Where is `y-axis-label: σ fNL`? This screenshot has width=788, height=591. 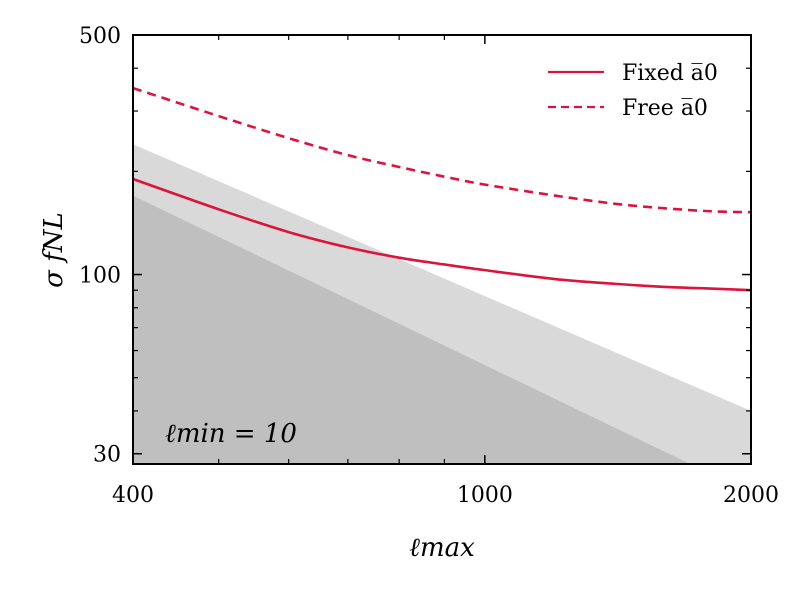 y-axis-label: σ fNL is located at coordinates (54, 250).